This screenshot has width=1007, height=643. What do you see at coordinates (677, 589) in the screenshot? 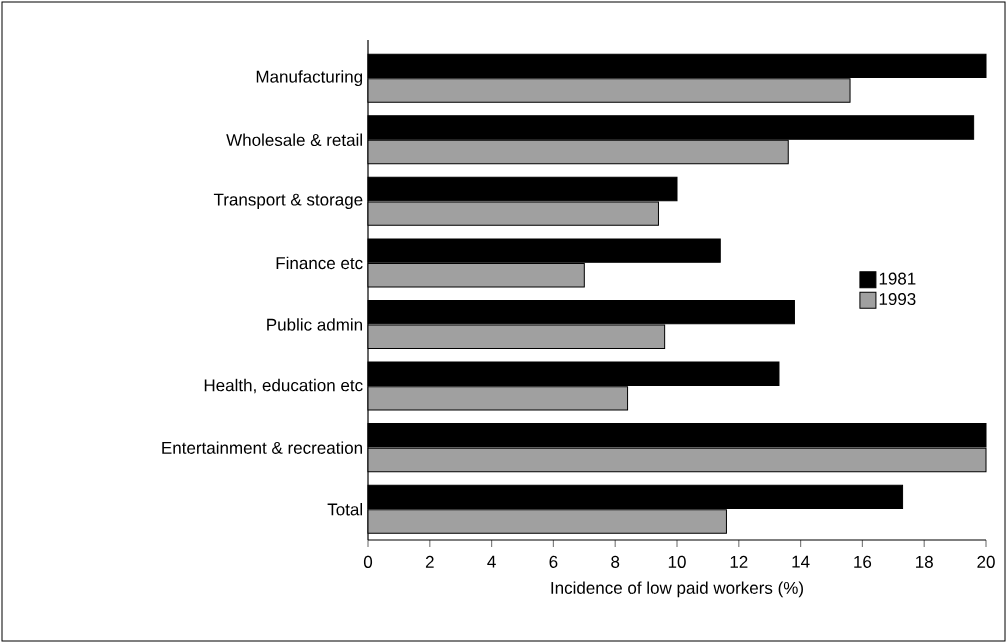
I see `x-axis-title: Incidence of low paid workers (%)` at bounding box center [677, 589].